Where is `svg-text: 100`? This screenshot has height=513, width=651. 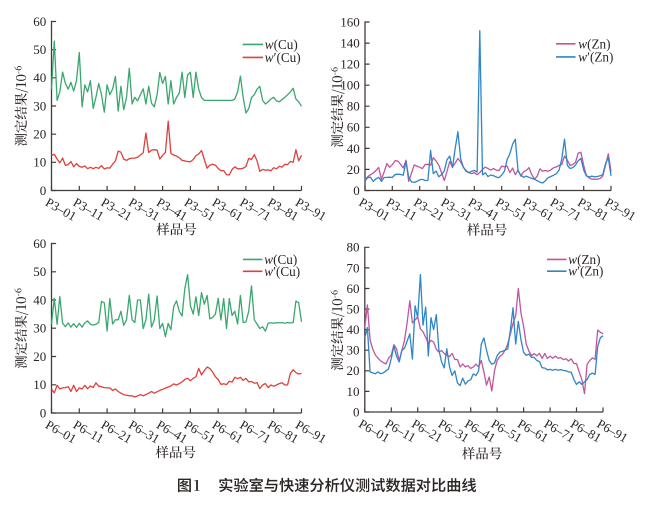 svg-text: 100 is located at coordinates (350, 85).